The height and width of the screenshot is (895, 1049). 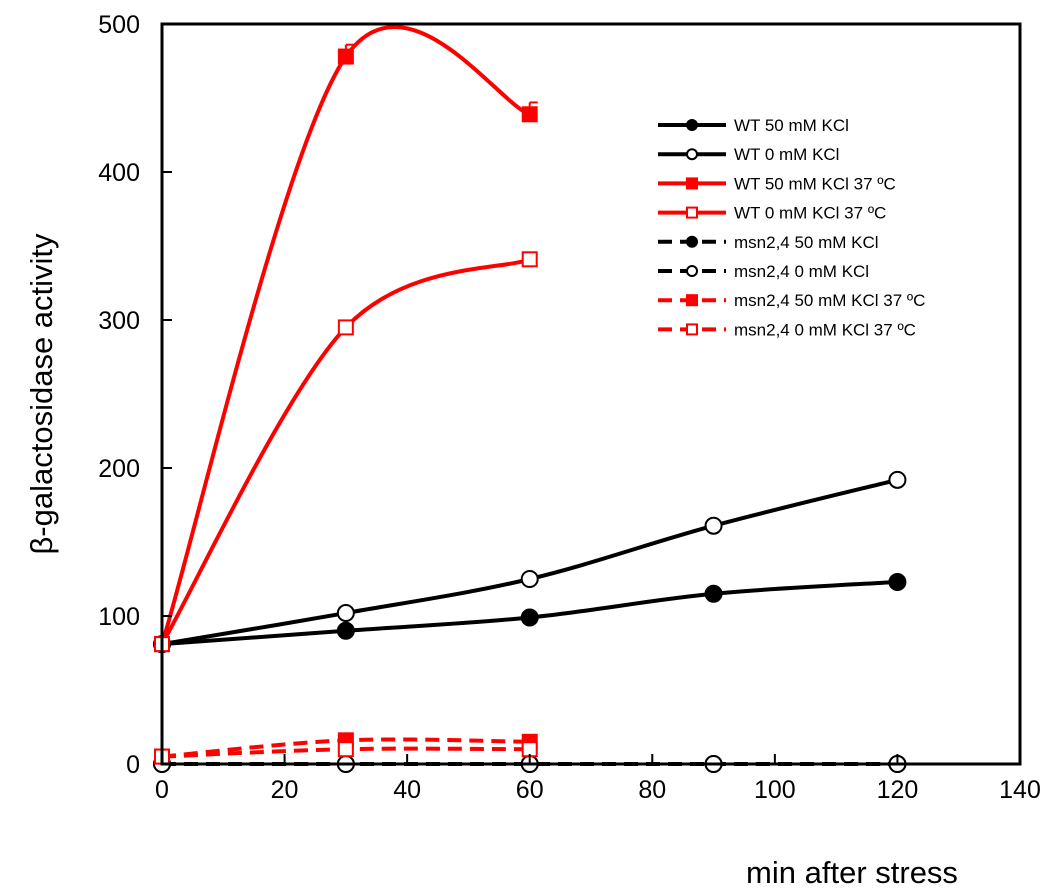 What do you see at coordinates (806, 242) in the screenshot?
I see `legend-label: msn2,4 50 mM KCl` at bounding box center [806, 242].